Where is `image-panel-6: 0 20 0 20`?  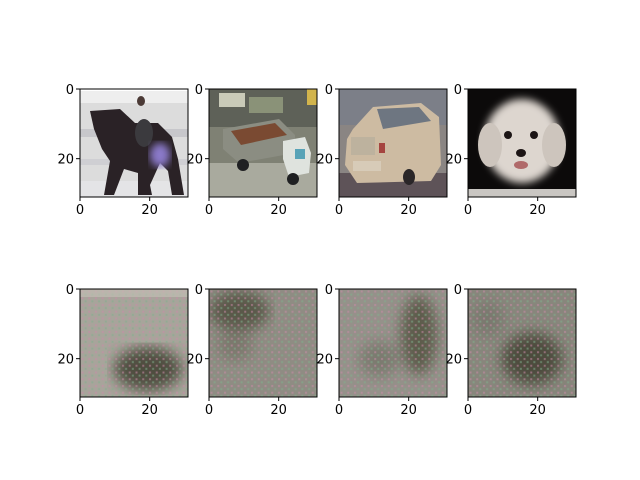 image-panel-6: 0 20 0 20 is located at coordinates (252, 350).